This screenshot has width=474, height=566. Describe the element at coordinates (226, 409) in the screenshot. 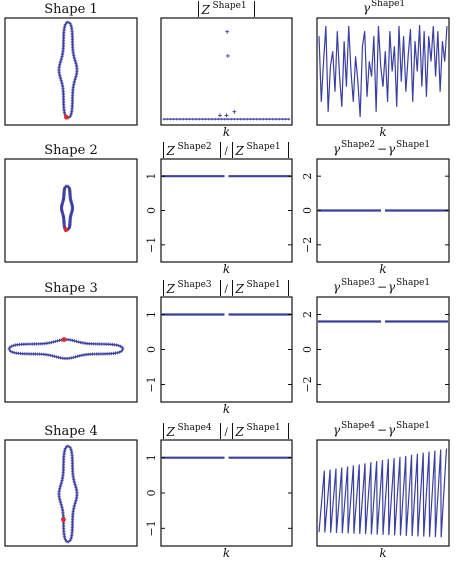

I see `magnitude-xlabel-3: k` at that location.